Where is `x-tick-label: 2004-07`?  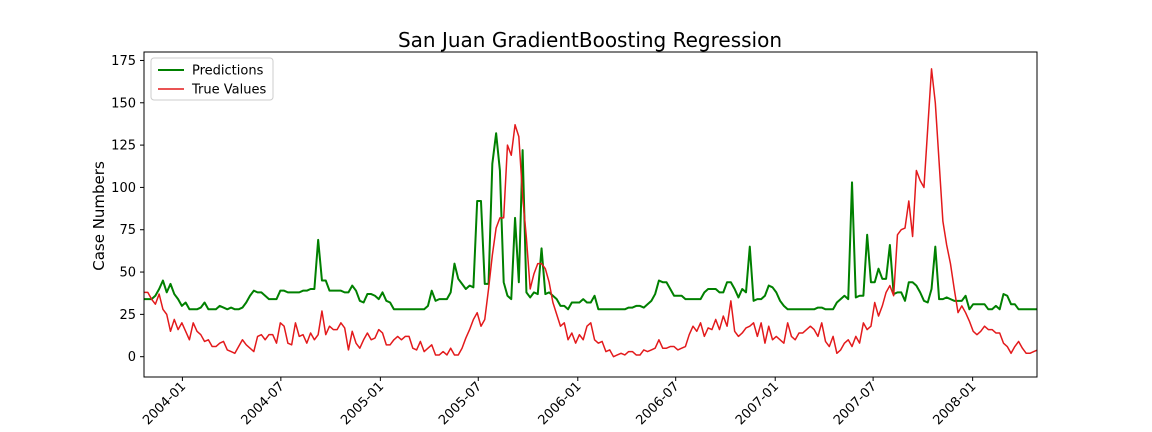 x-tick-label: 2004-07 is located at coordinates (263, 403).